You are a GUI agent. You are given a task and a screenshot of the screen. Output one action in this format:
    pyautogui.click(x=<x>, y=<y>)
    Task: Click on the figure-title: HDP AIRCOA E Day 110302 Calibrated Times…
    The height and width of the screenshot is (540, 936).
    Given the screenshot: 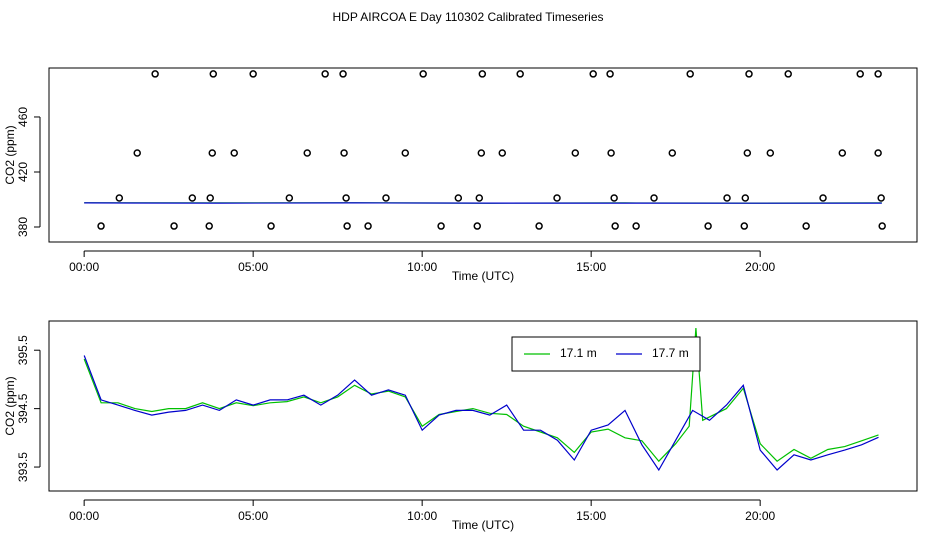 What is the action you would take?
    pyautogui.click(x=467, y=17)
    